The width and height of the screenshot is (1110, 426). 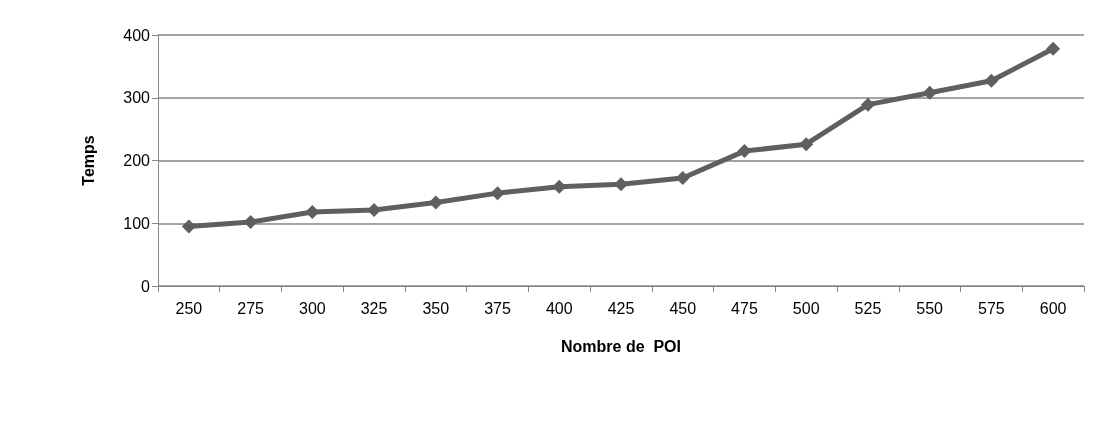 What do you see at coordinates (1053, 308) in the screenshot?
I see `x-tick-label: 600` at bounding box center [1053, 308].